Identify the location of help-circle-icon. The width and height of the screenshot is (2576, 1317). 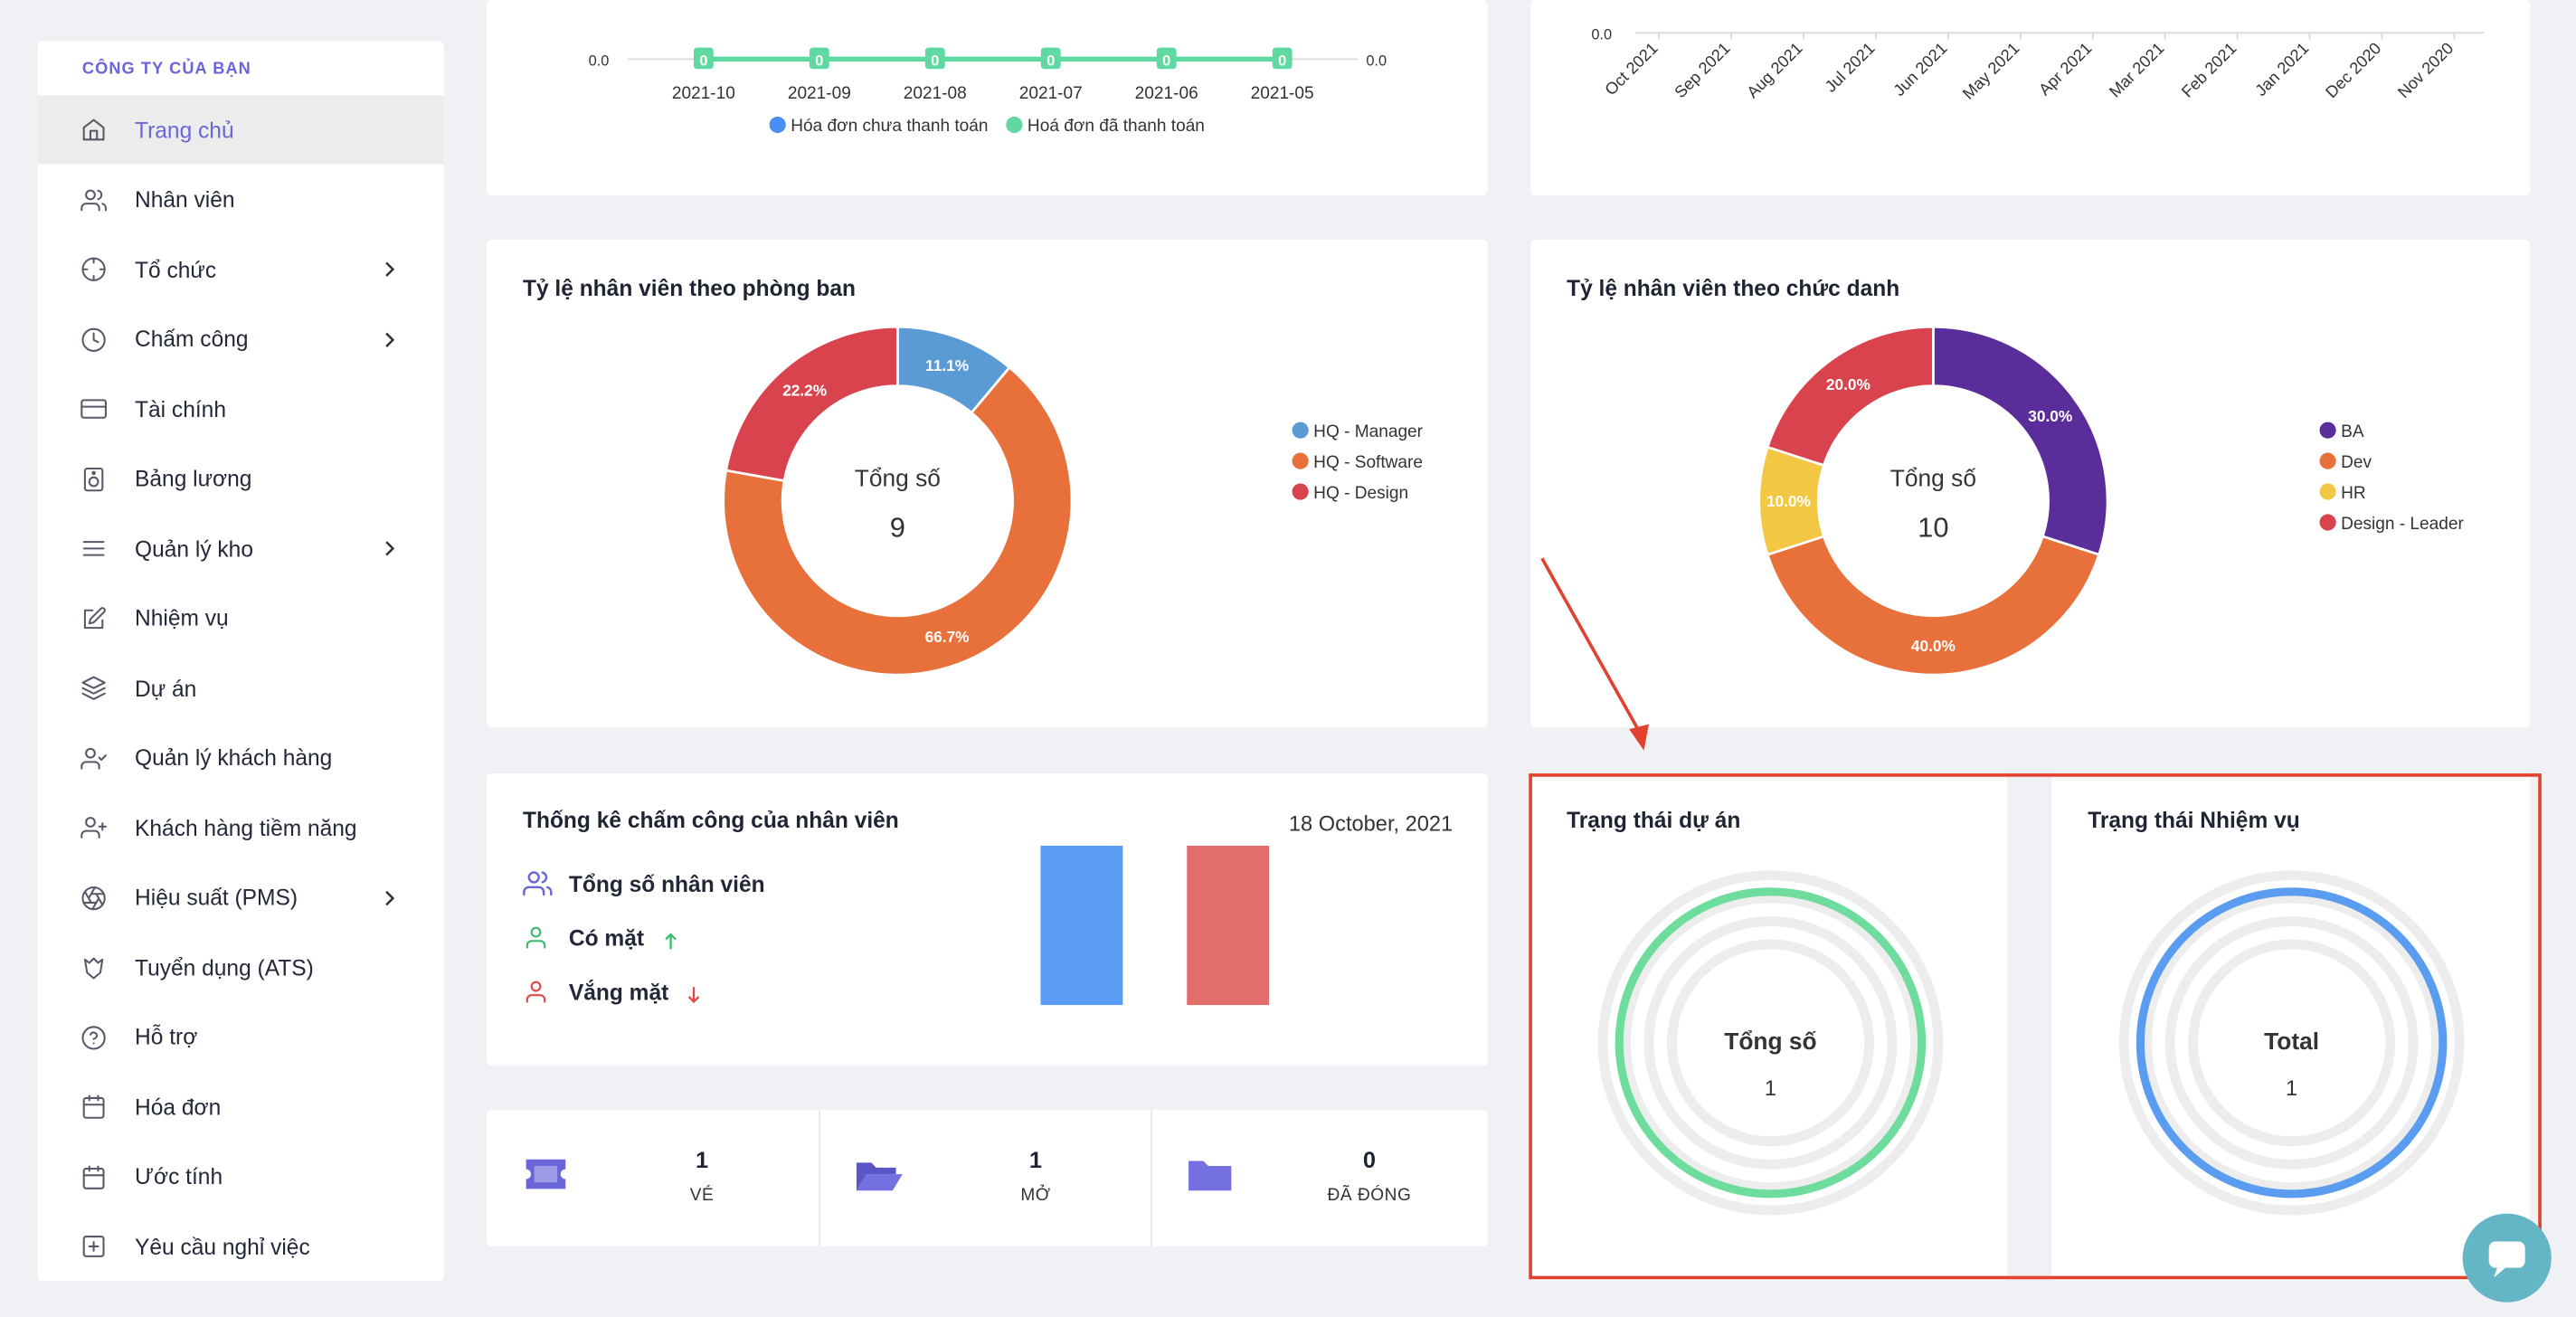
(94, 1037).